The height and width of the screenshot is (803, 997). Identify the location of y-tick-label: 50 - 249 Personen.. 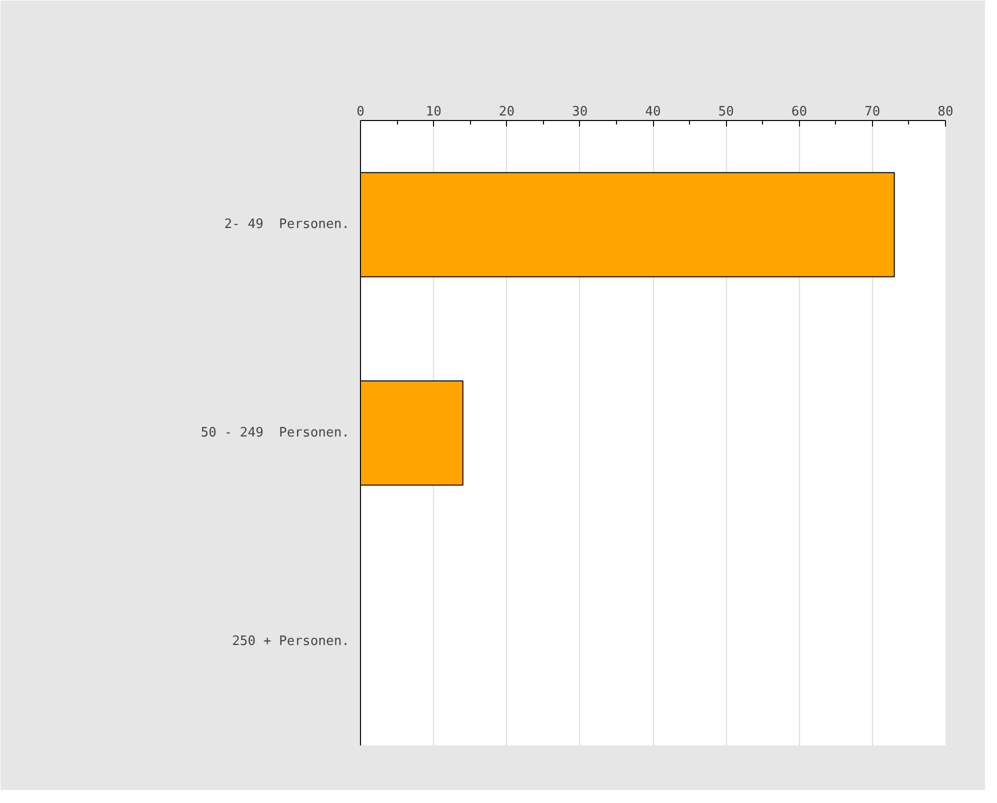
(275, 433).